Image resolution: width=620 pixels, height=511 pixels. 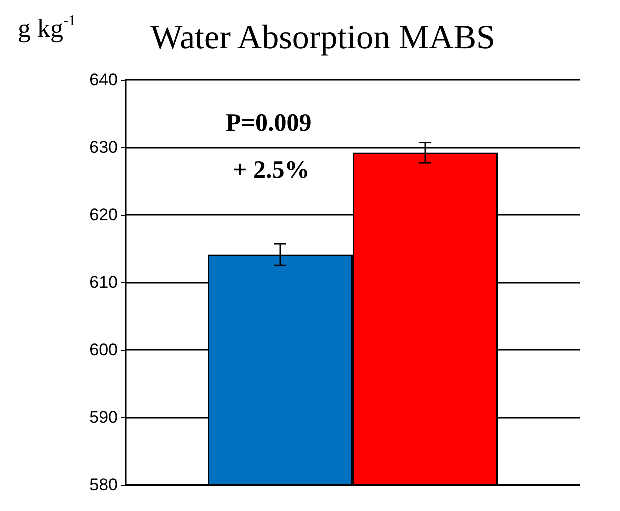 What do you see at coordinates (104, 417) in the screenshot?
I see `y-tick-label: 590` at bounding box center [104, 417].